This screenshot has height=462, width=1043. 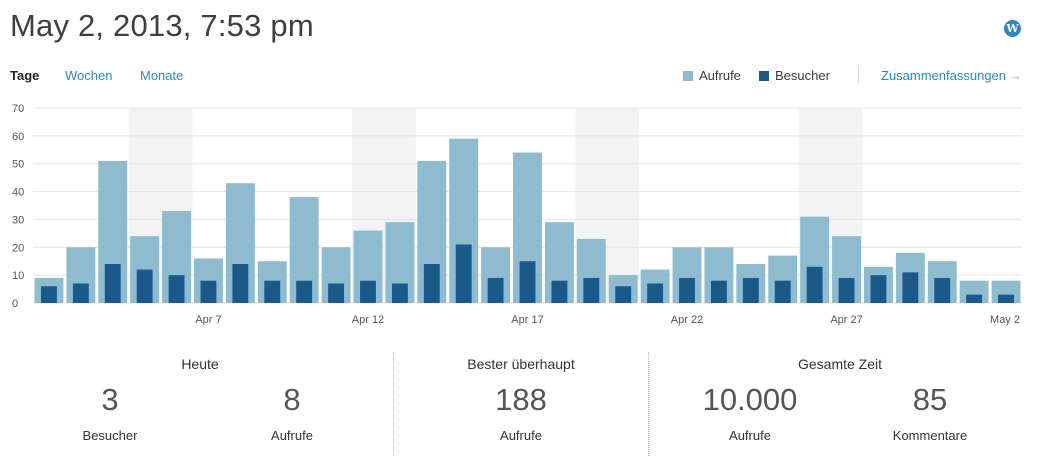 I want to click on y-tick-label: 50, so click(x=18, y=165).